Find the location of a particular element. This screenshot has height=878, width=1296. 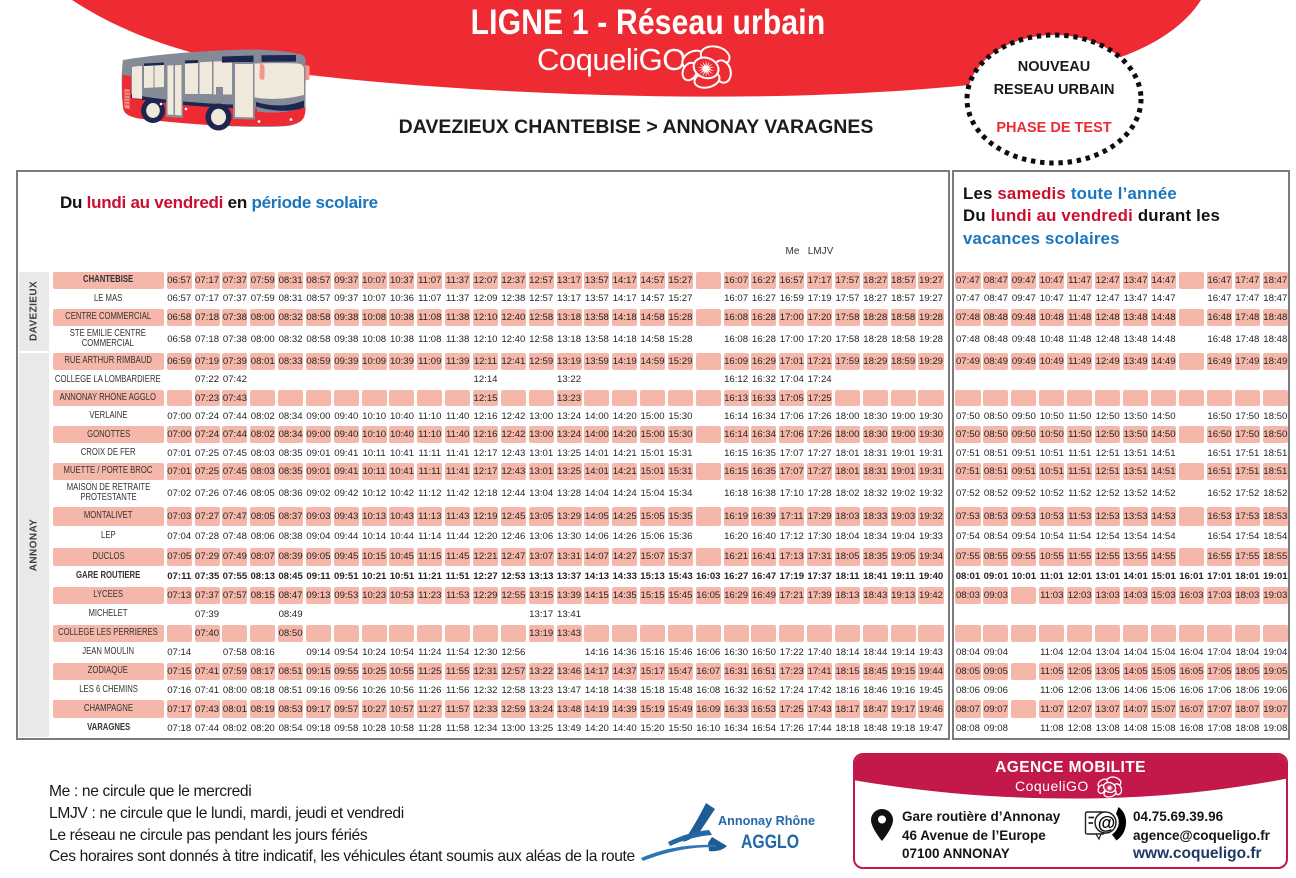

svg-text: AGGLO is located at coordinates (770, 842).